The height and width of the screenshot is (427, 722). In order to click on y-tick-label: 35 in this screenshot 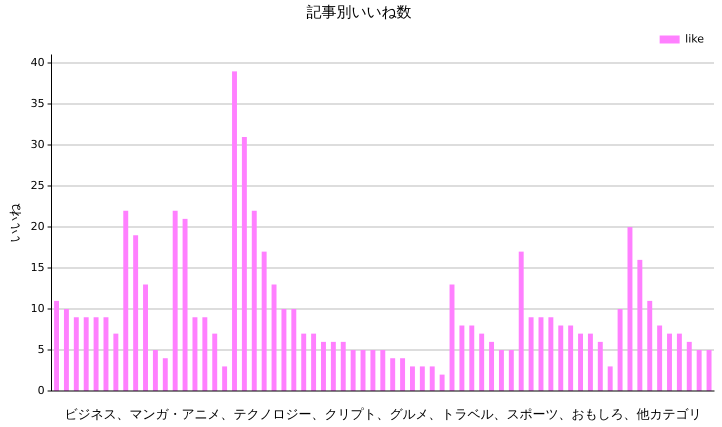, I will do `click(37, 103)`.